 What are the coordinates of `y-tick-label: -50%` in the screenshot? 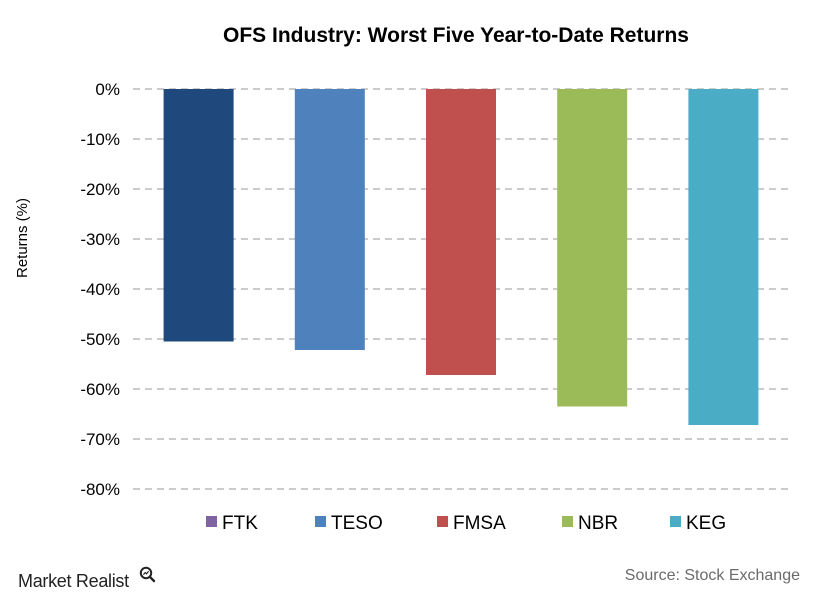 It's located at (100, 339).